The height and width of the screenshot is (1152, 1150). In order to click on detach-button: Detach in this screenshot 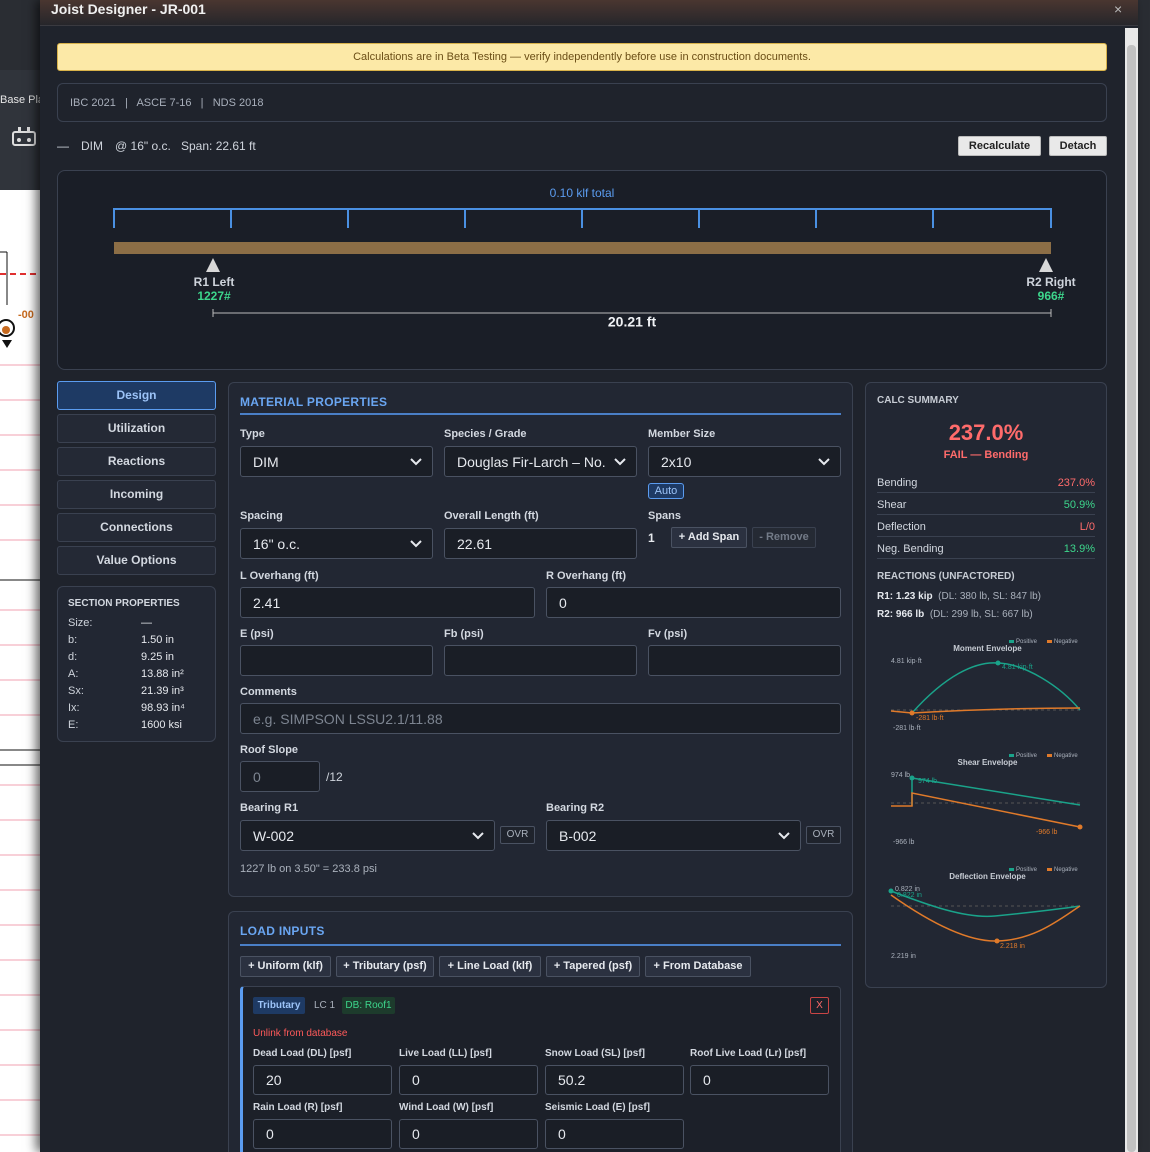, I will do `click(1078, 146)`.